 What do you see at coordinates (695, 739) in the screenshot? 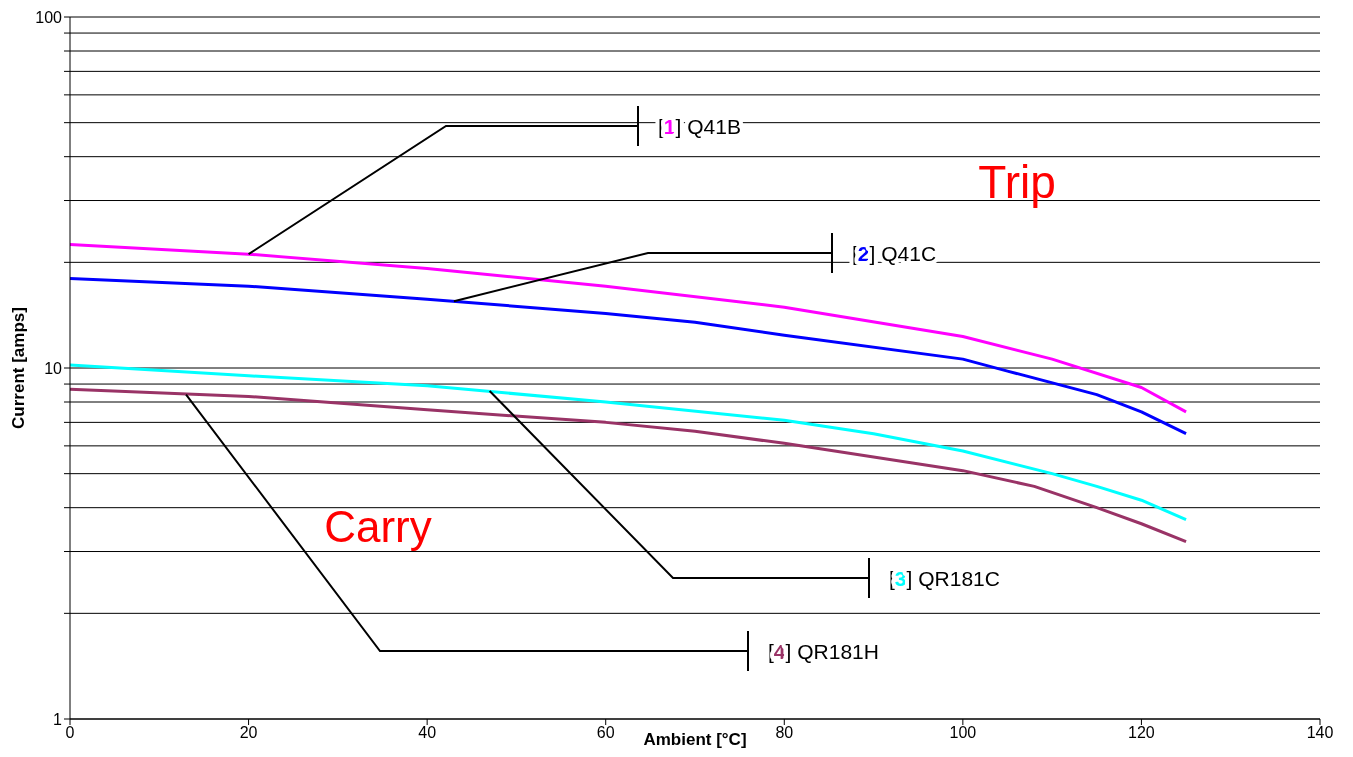
I see `x-axis-title: Ambient [°C]` at bounding box center [695, 739].